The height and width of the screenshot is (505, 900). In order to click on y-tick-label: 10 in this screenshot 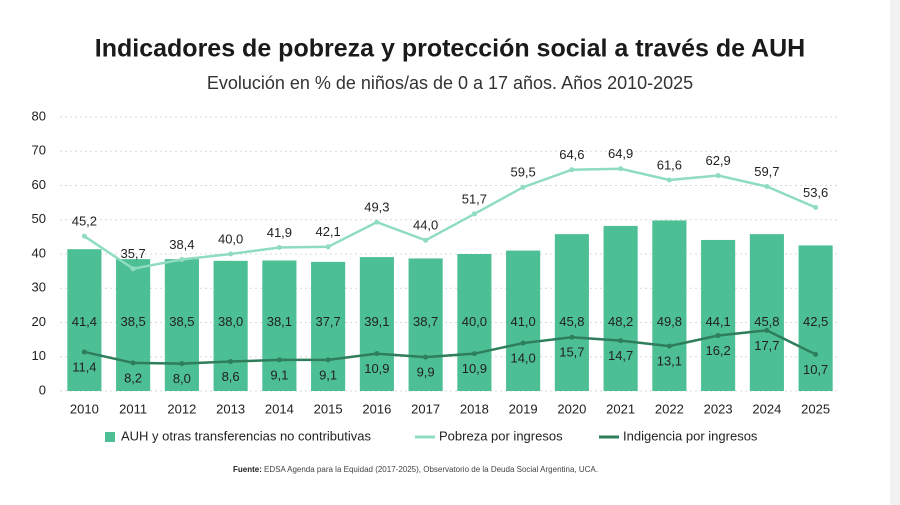, I will do `click(39, 355)`.